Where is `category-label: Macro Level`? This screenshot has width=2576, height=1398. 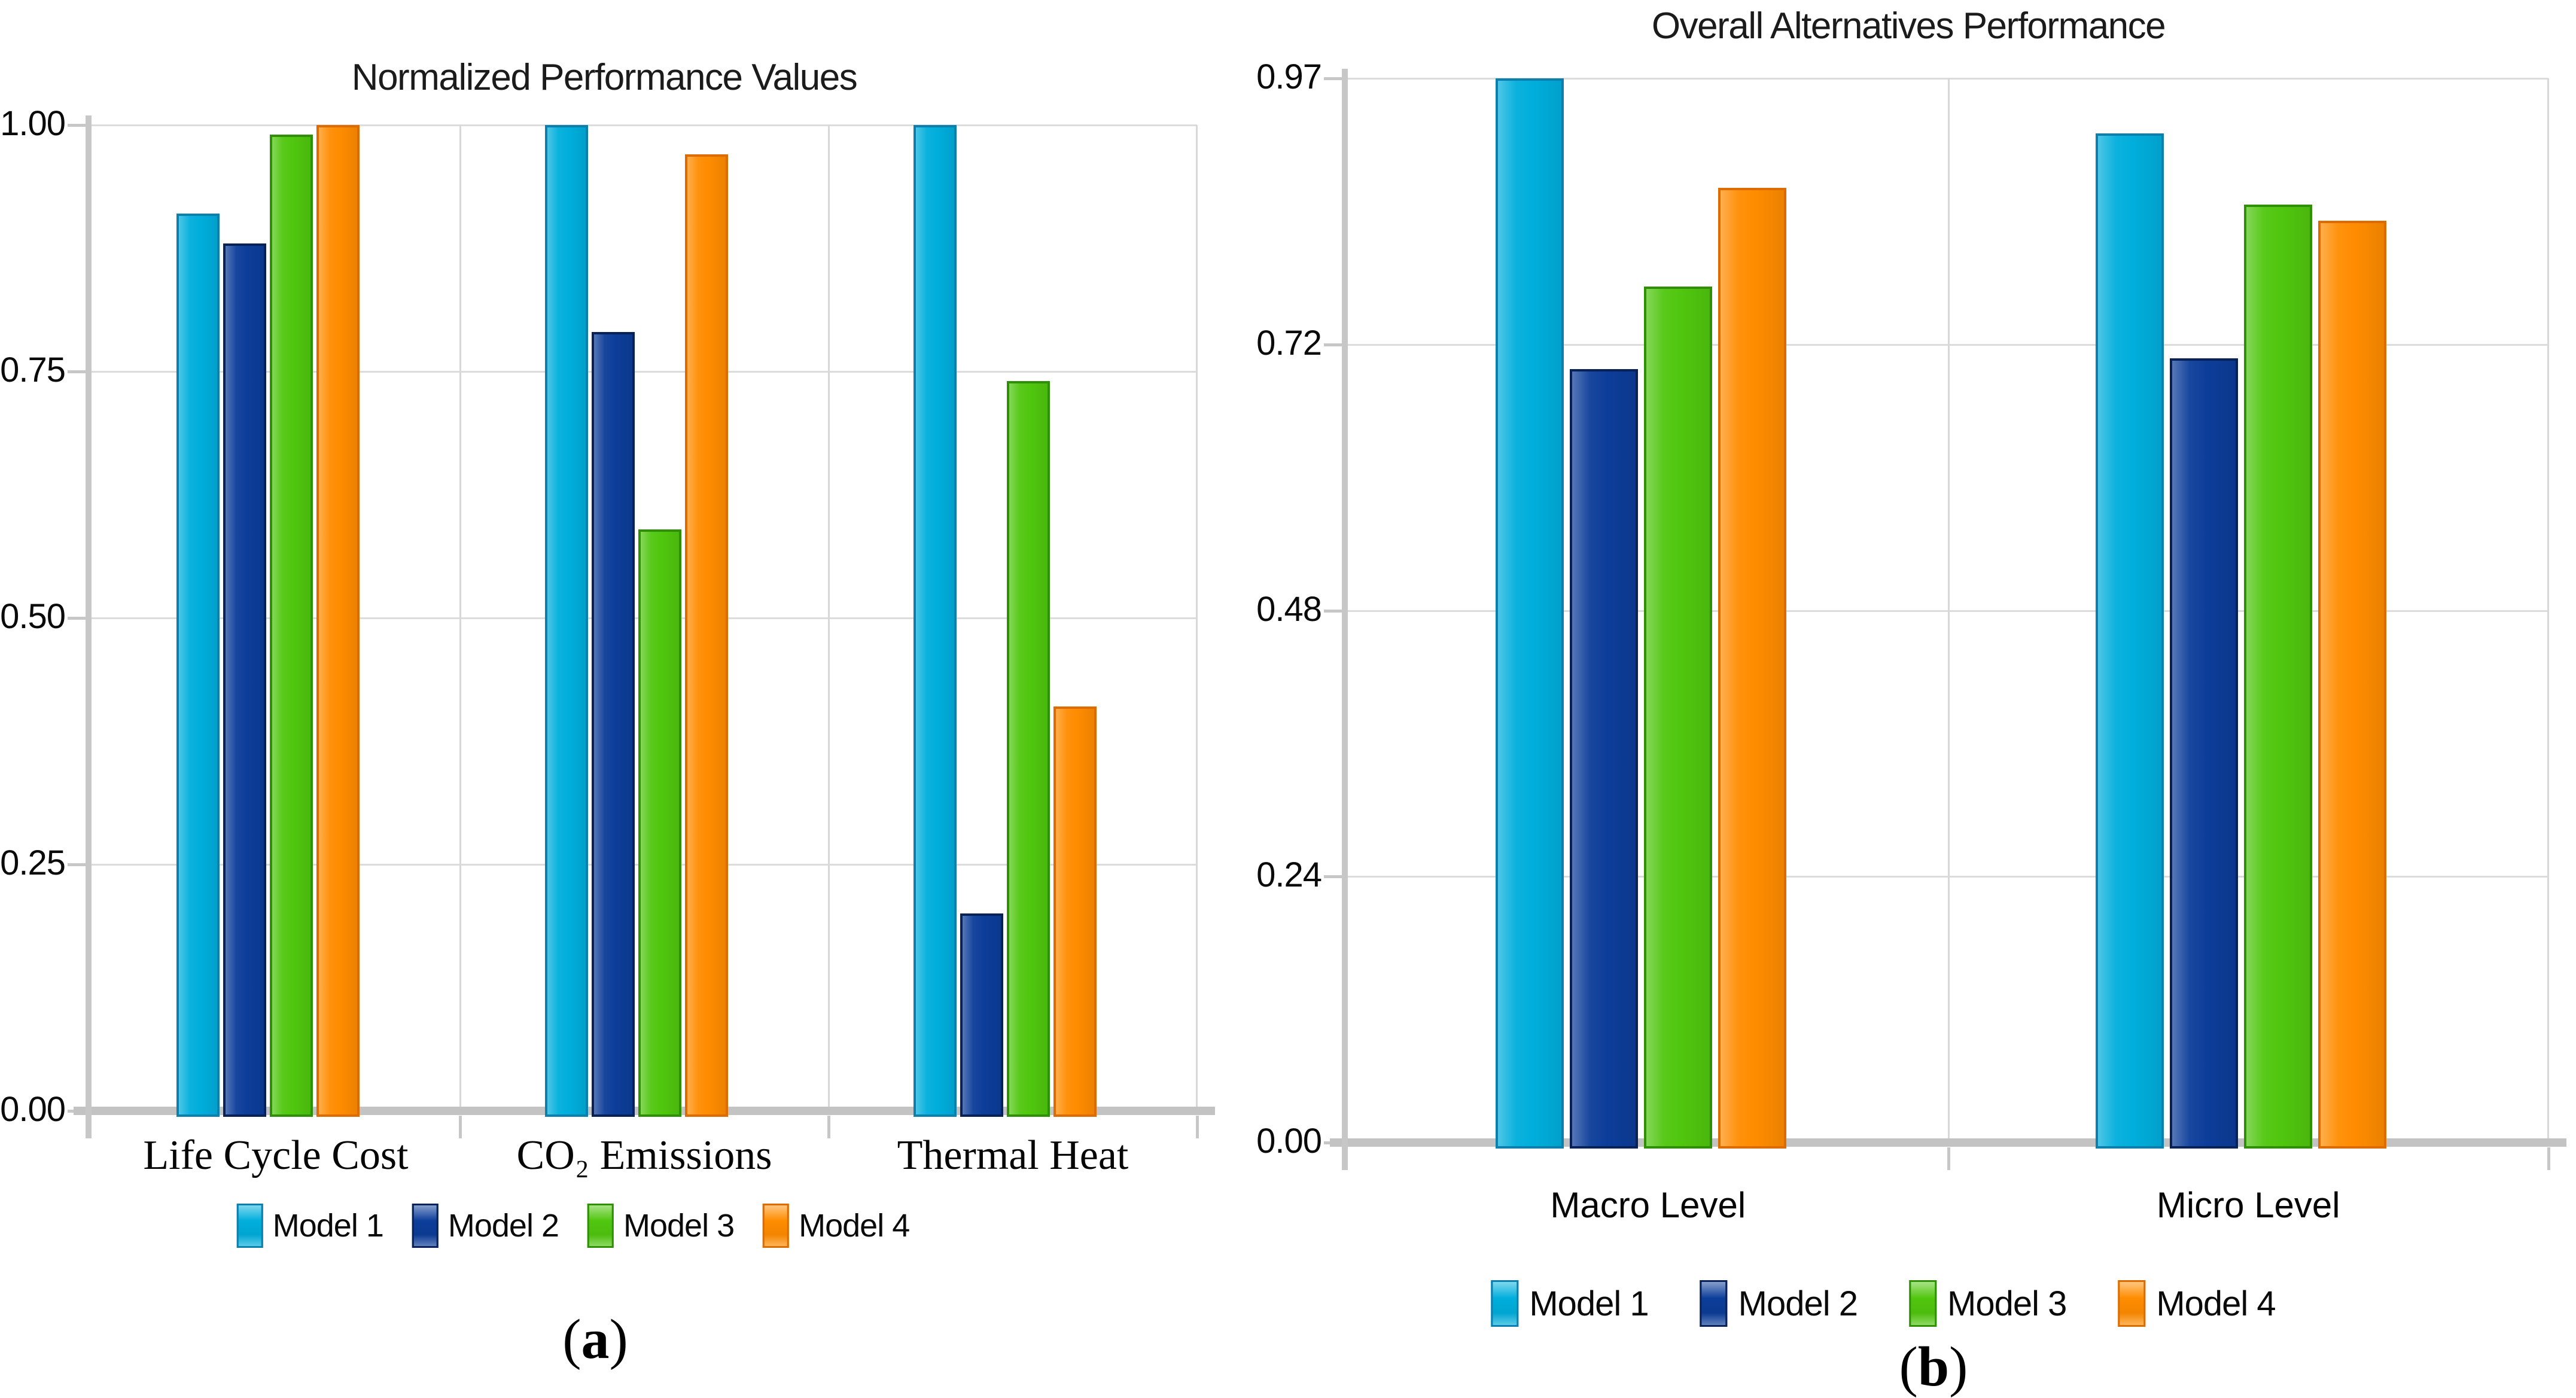
category-label: Macro Level is located at coordinates (1648, 1205).